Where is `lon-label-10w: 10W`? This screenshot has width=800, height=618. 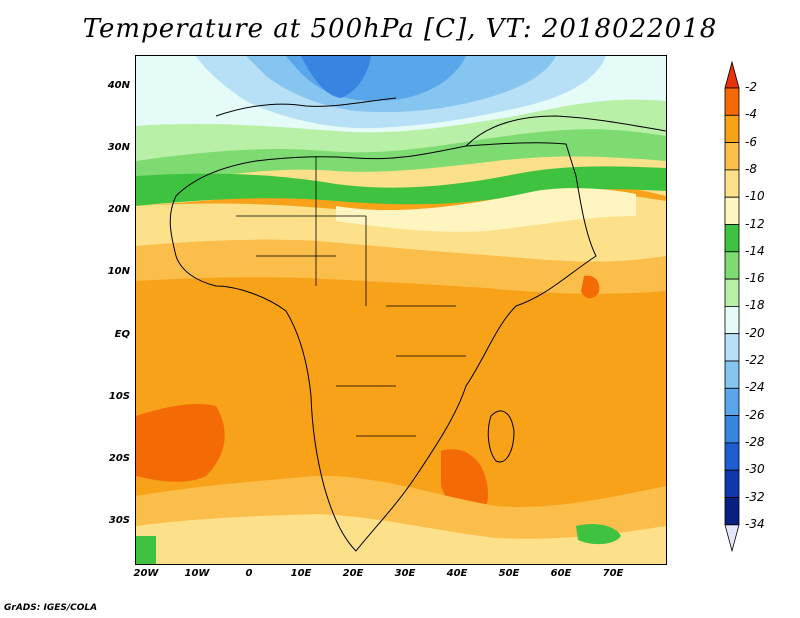
lon-label-10w: 10W is located at coordinates (197, 573).